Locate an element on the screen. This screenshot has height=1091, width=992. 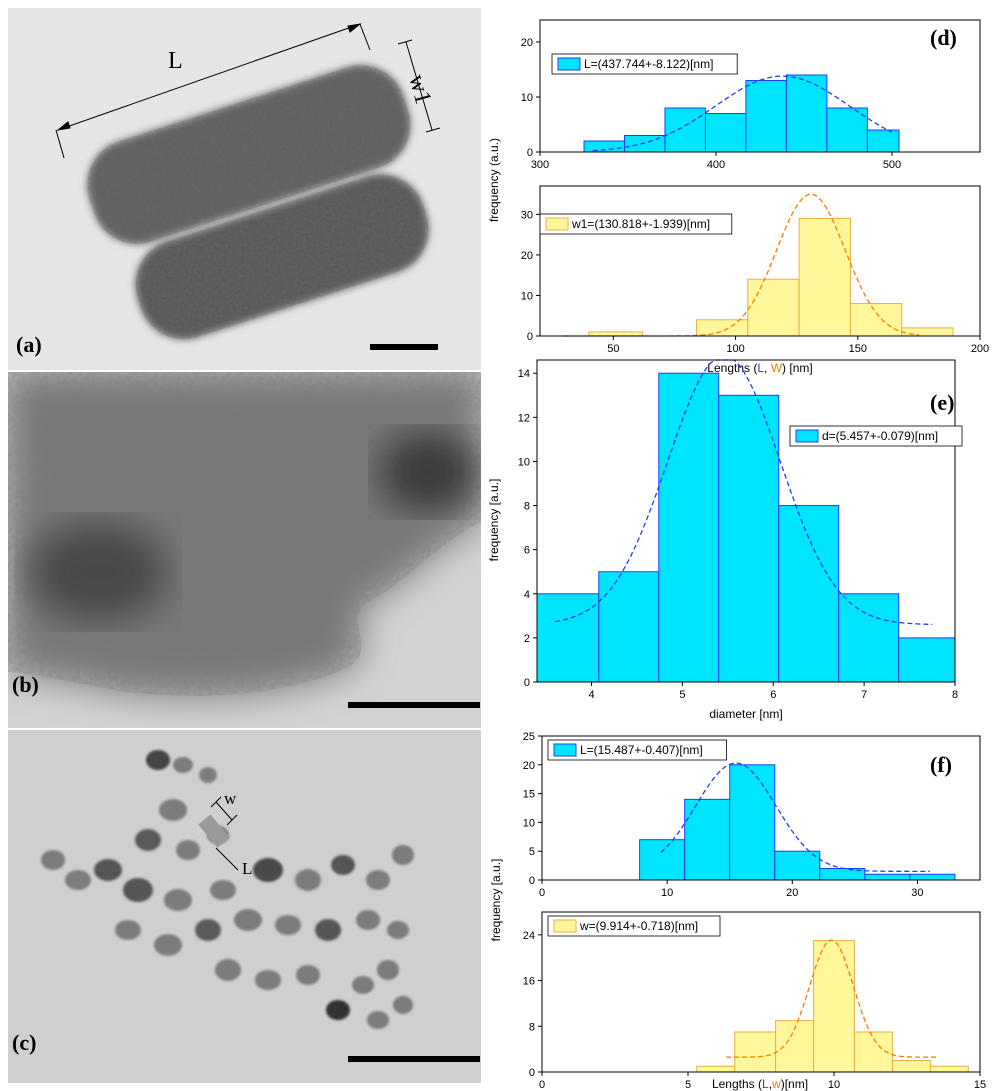
y-tick-label-0-1-20: 20 is located at coordinates (527, 256).